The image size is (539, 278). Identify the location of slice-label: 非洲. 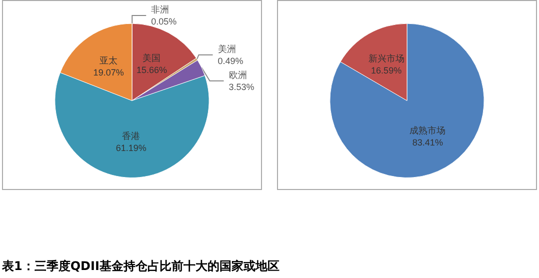
(160, 9).